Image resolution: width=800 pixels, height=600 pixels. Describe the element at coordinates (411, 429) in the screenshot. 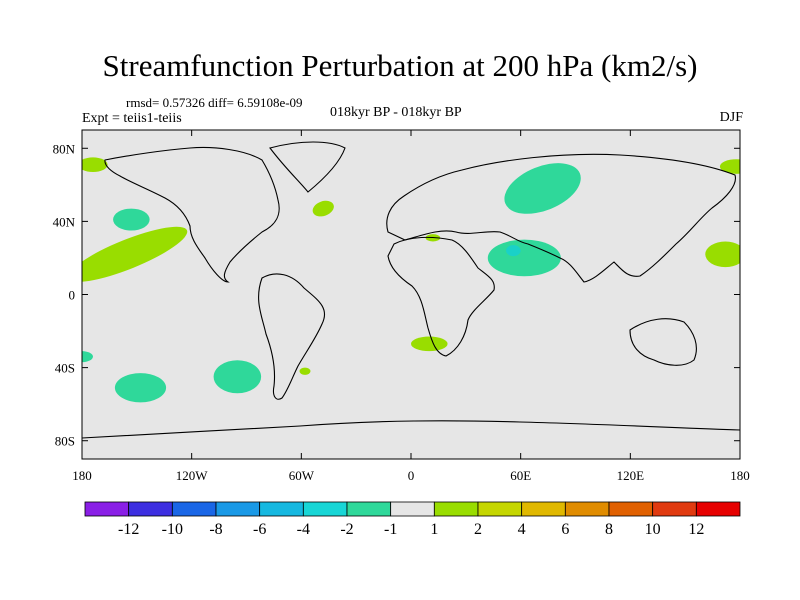

I see `coast-antarctica` at that location.